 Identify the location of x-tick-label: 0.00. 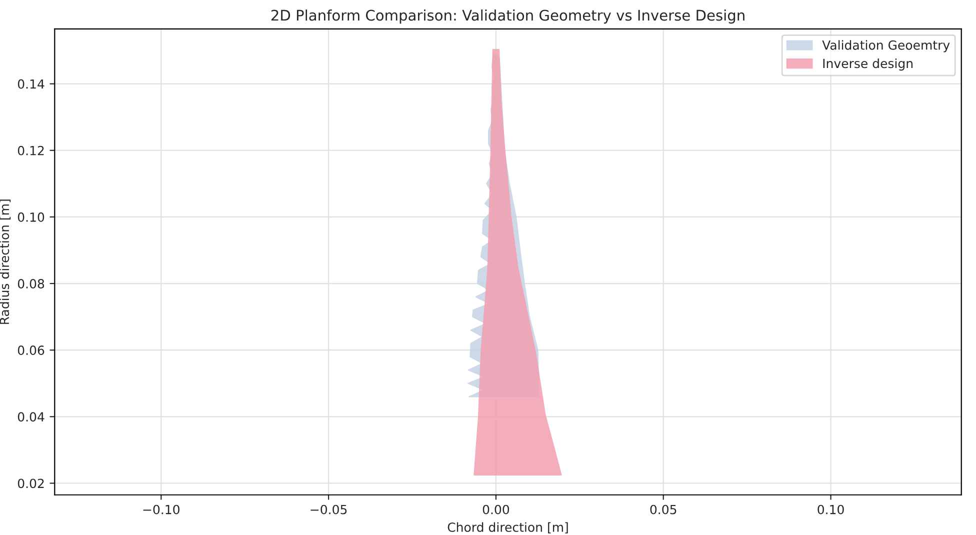
(496, 509).